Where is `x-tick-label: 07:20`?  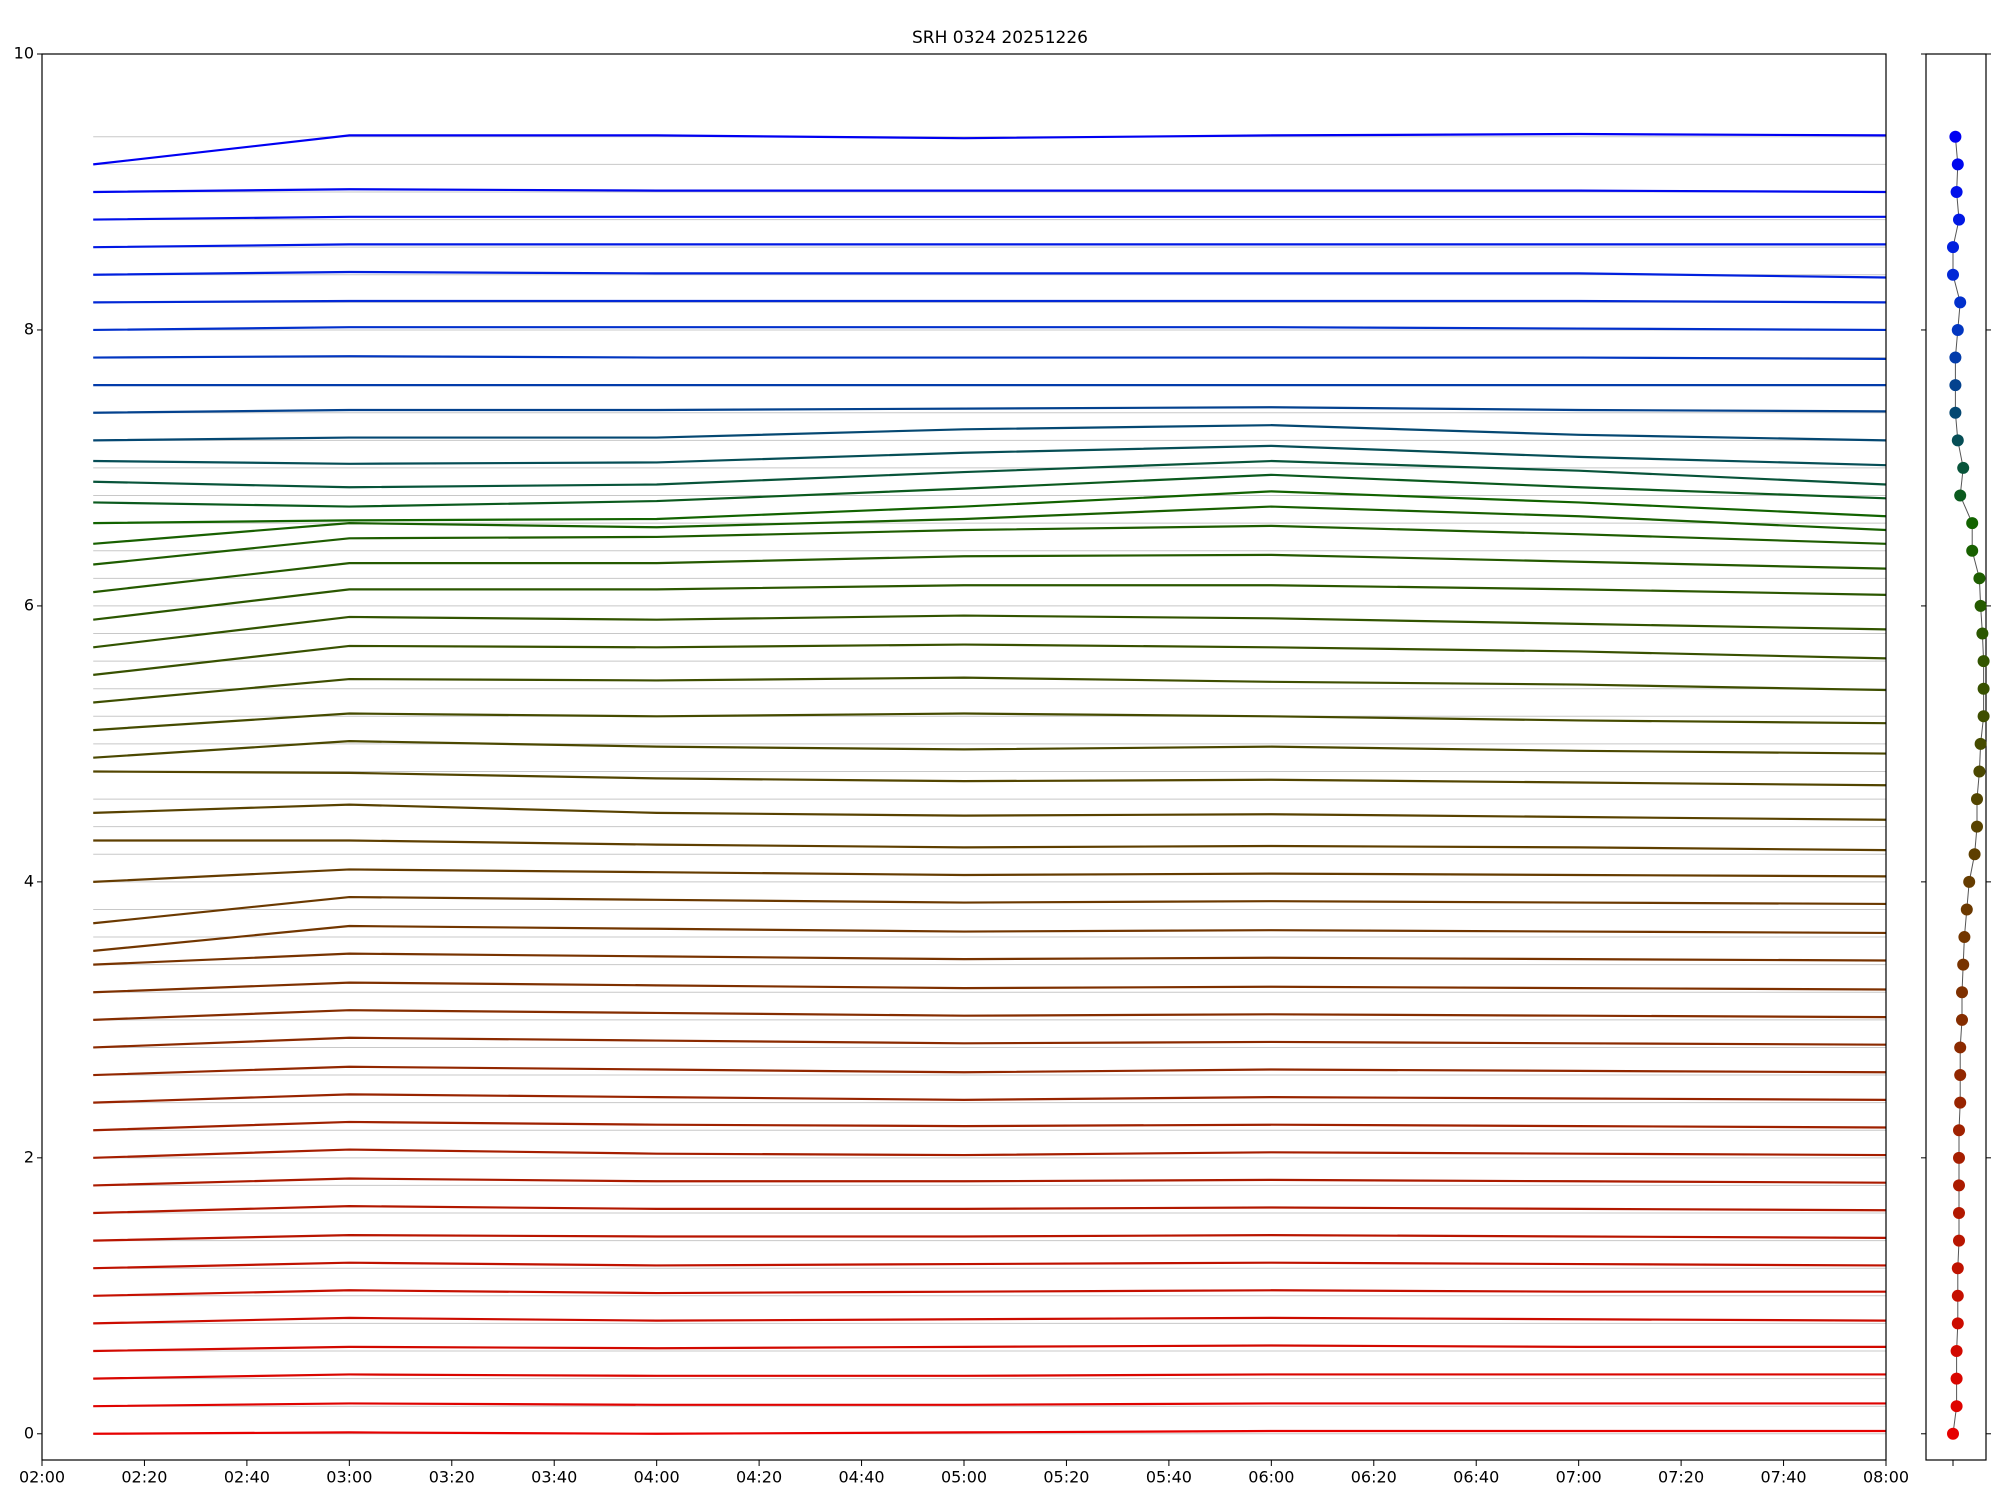 x-tick-label: 07:20 is located at coordinates (1681, 1477).